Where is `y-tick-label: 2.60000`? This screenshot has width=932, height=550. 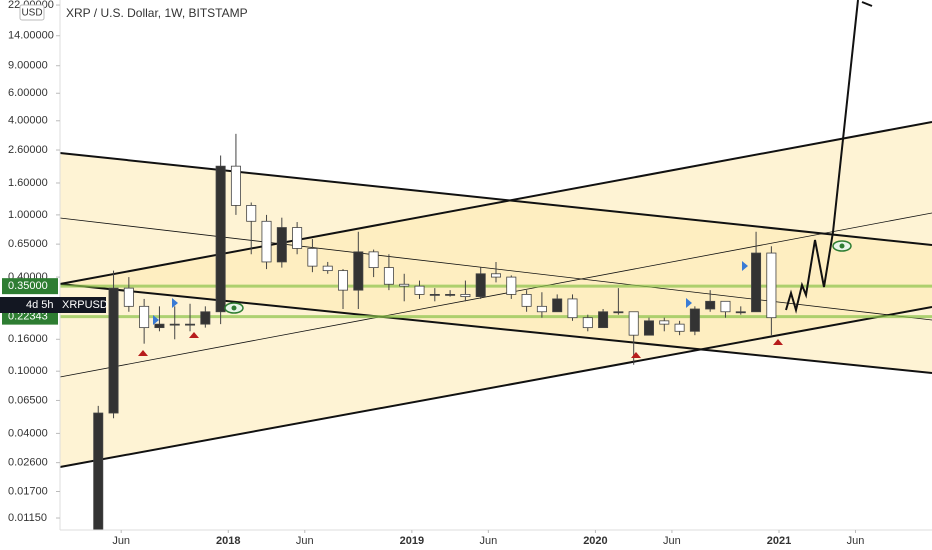
y-tick-label: 2.60000 is located at coordinates (28, 150).